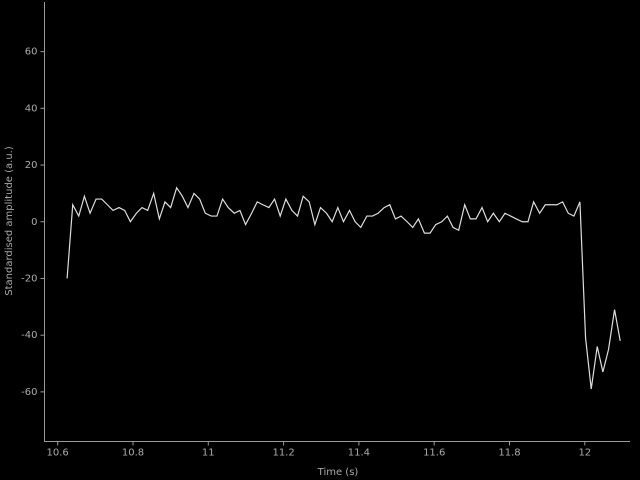 Image resolution: width=640 pixels, height=480 pixels. What do you see at coordinates (208, 453) in the screenshot?
I see `x-tick-label: 11` at bounding box center [208, 453].